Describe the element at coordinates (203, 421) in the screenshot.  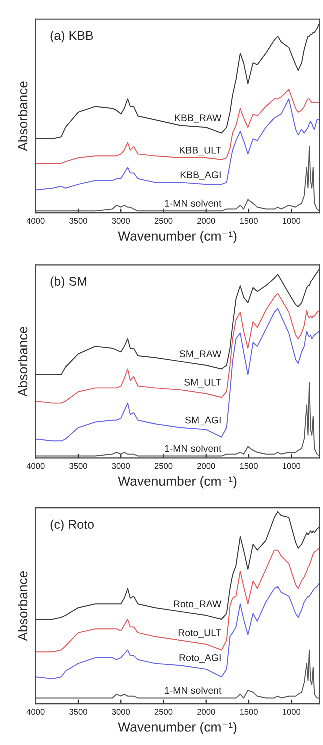
I see `series-label: SM_AGI` at that location.